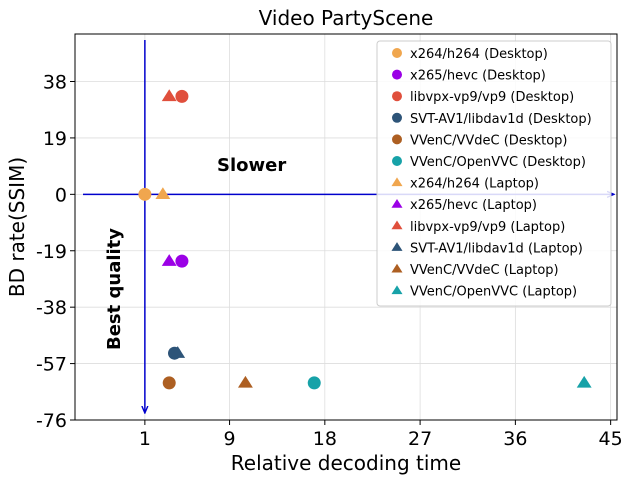  Describe the element at coordinates (484, 270) in the screenshot. I see `legend-label: VVenC/VVdeC (Laptop)` at that location.